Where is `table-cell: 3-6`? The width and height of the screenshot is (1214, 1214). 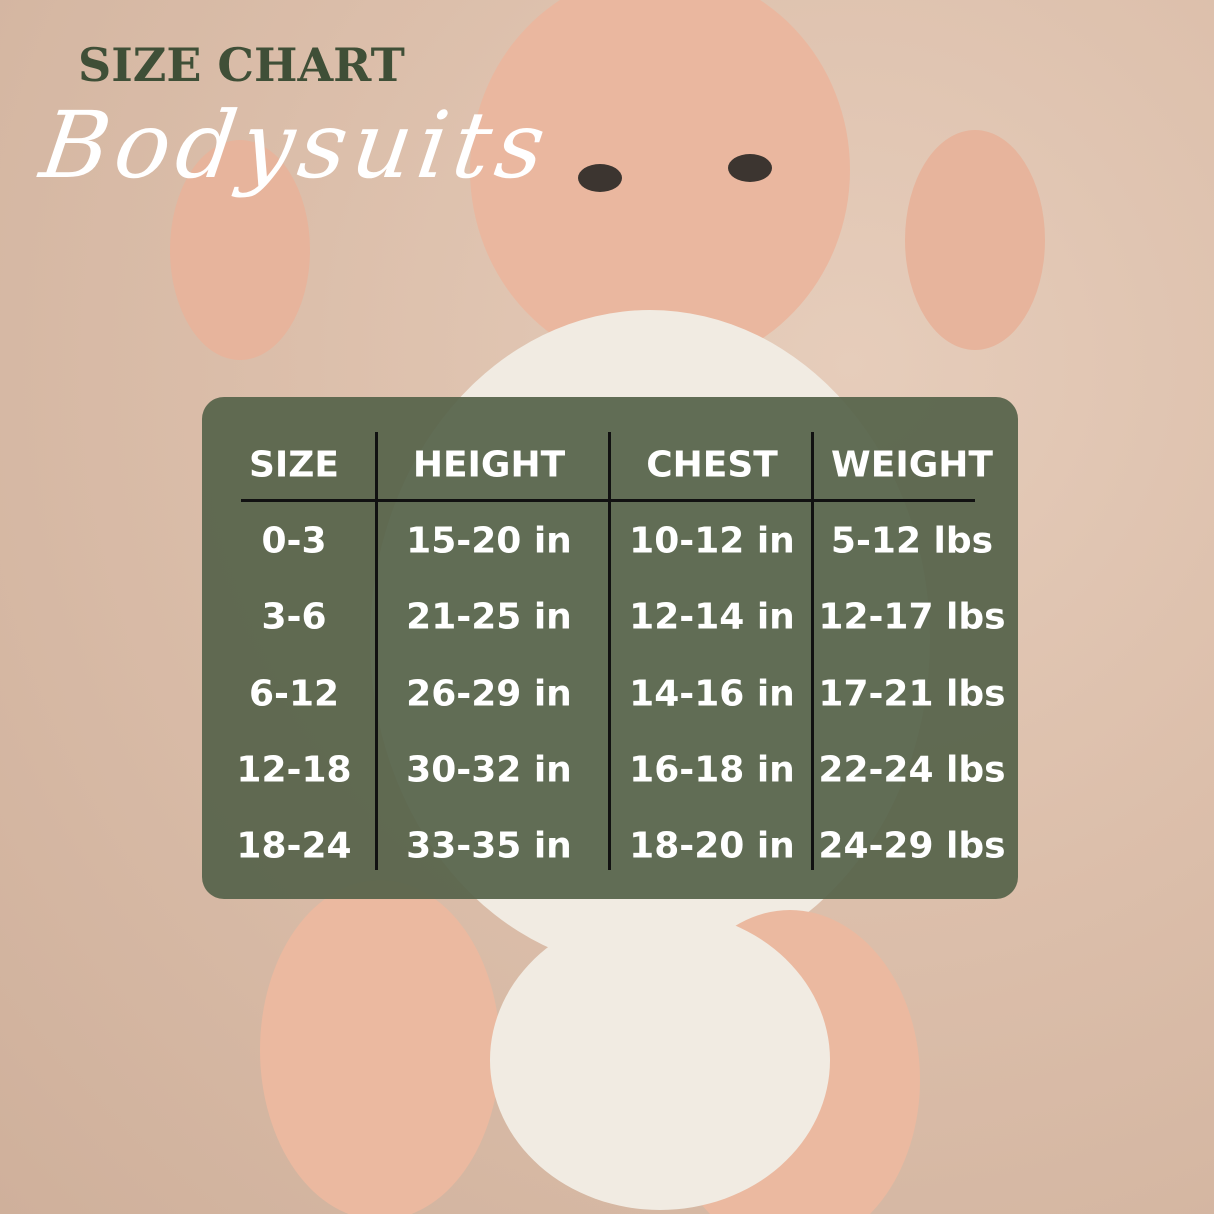 table-cell: 3-6 is located at coordinates (294, 617).